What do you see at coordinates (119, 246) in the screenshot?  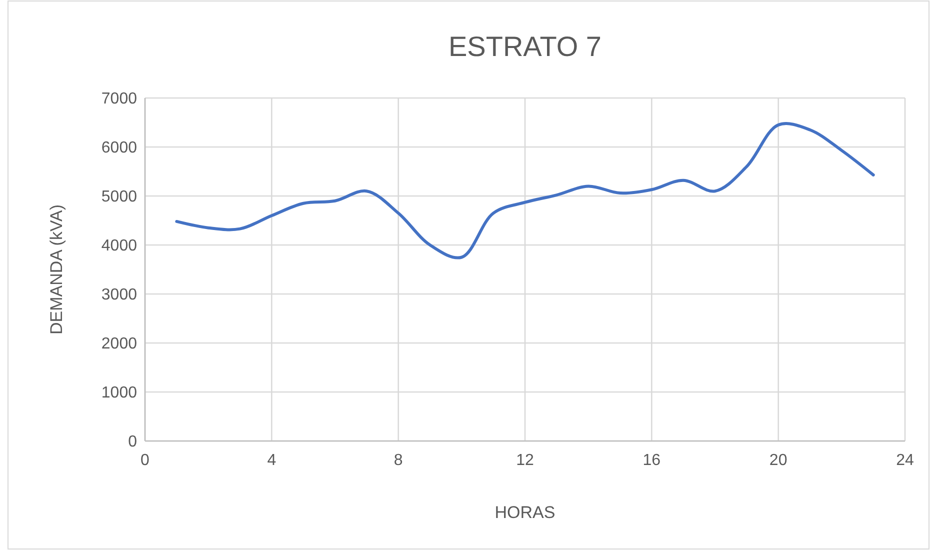 I see `y-tick-label: 4000` at bounding box center [119, 246].